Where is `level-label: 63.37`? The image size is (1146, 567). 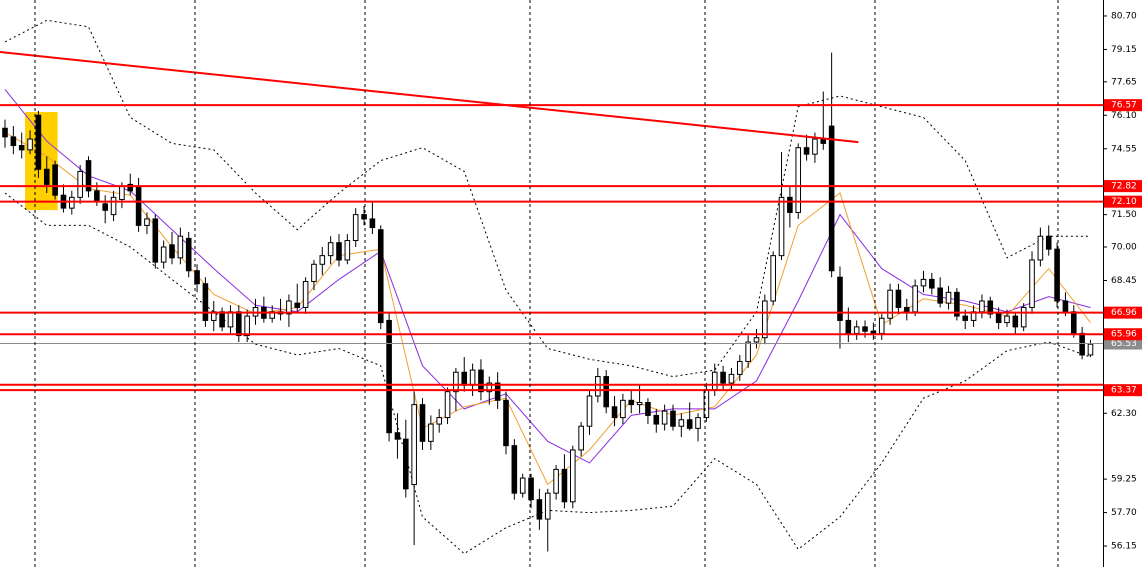
level-label: 63.37 is located at coordinates (1124, 391).